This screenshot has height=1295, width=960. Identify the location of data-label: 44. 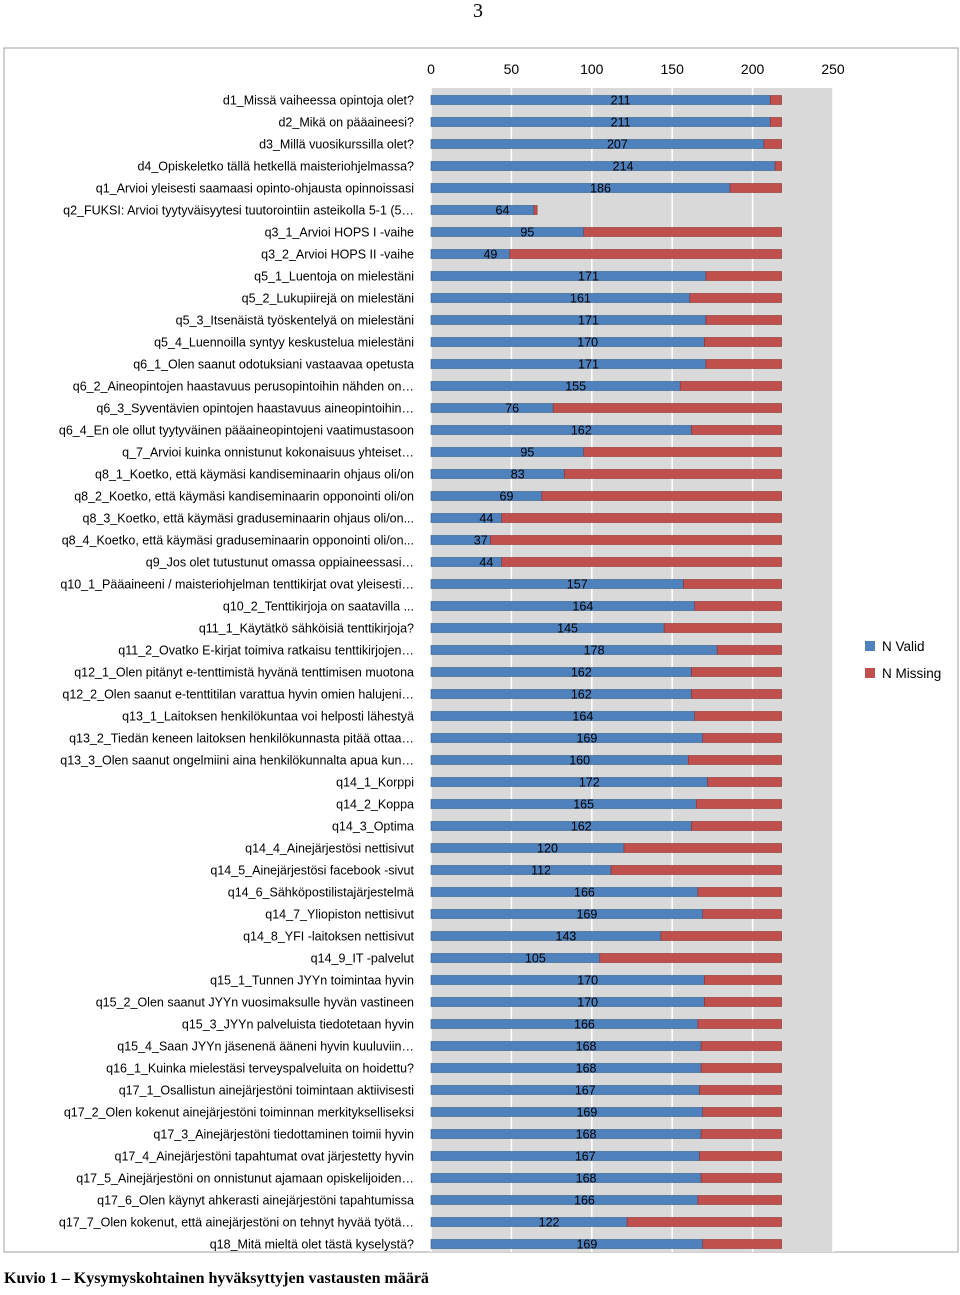
(486, 519).